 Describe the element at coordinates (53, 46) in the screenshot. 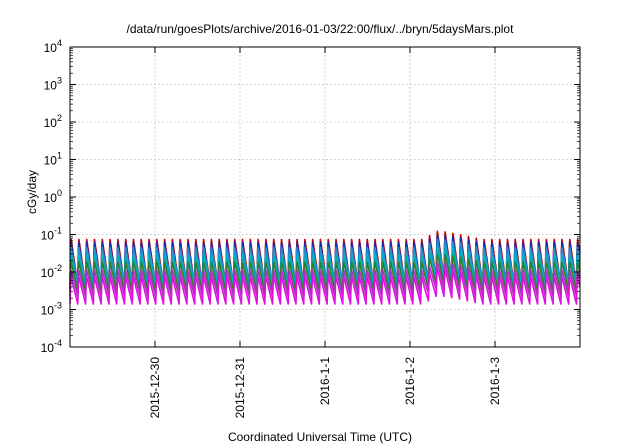

I see `y-tick-label: 10⁴` at that location.